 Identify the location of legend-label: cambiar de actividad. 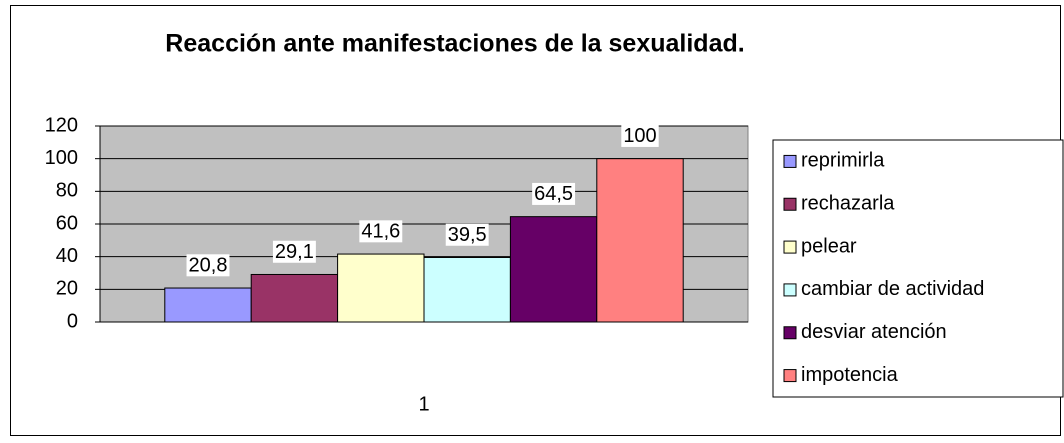
(892, 289).